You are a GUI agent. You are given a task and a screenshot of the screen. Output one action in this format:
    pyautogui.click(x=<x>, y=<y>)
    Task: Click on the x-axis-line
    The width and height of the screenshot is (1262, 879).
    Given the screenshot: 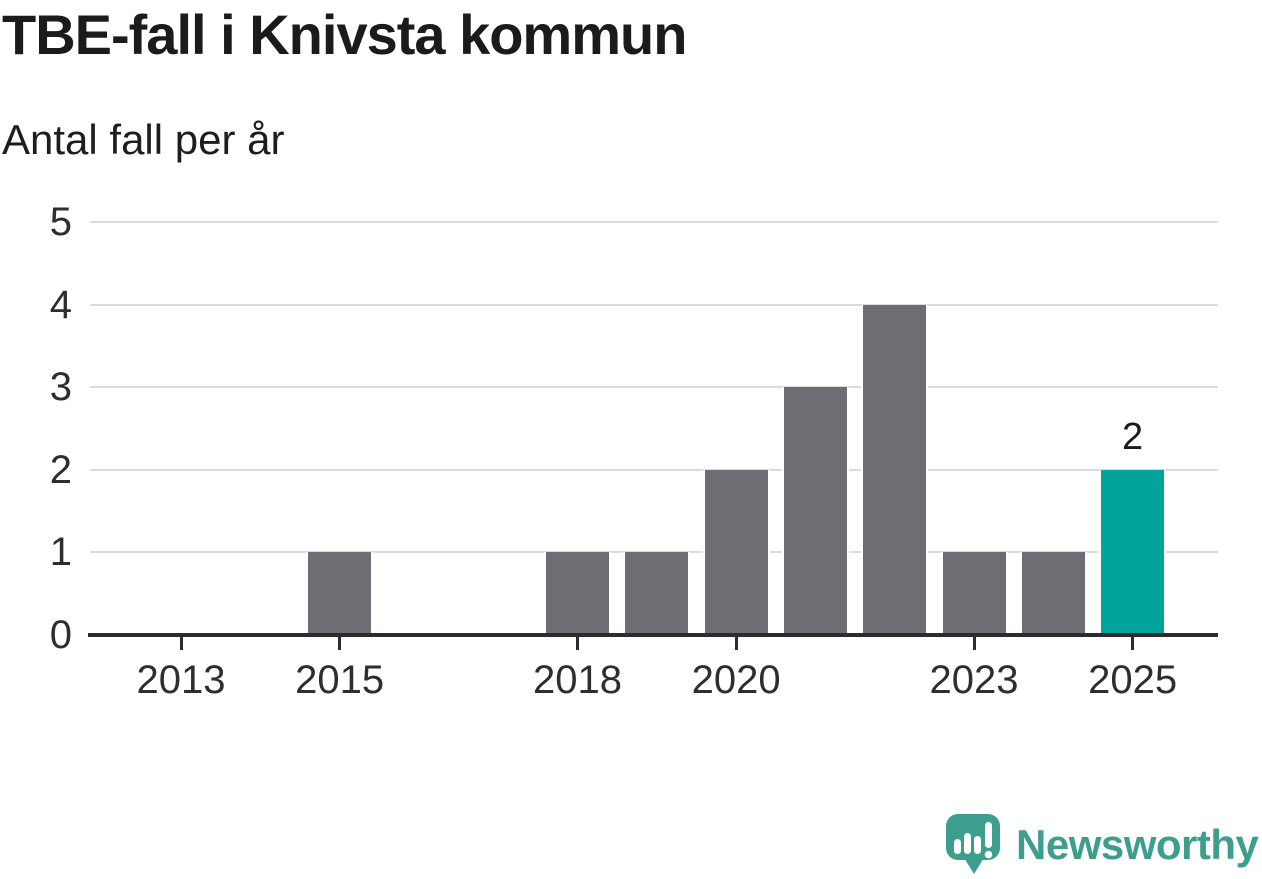 What is the action you would take?
    pyautogui.click(x=653, y=635)
    